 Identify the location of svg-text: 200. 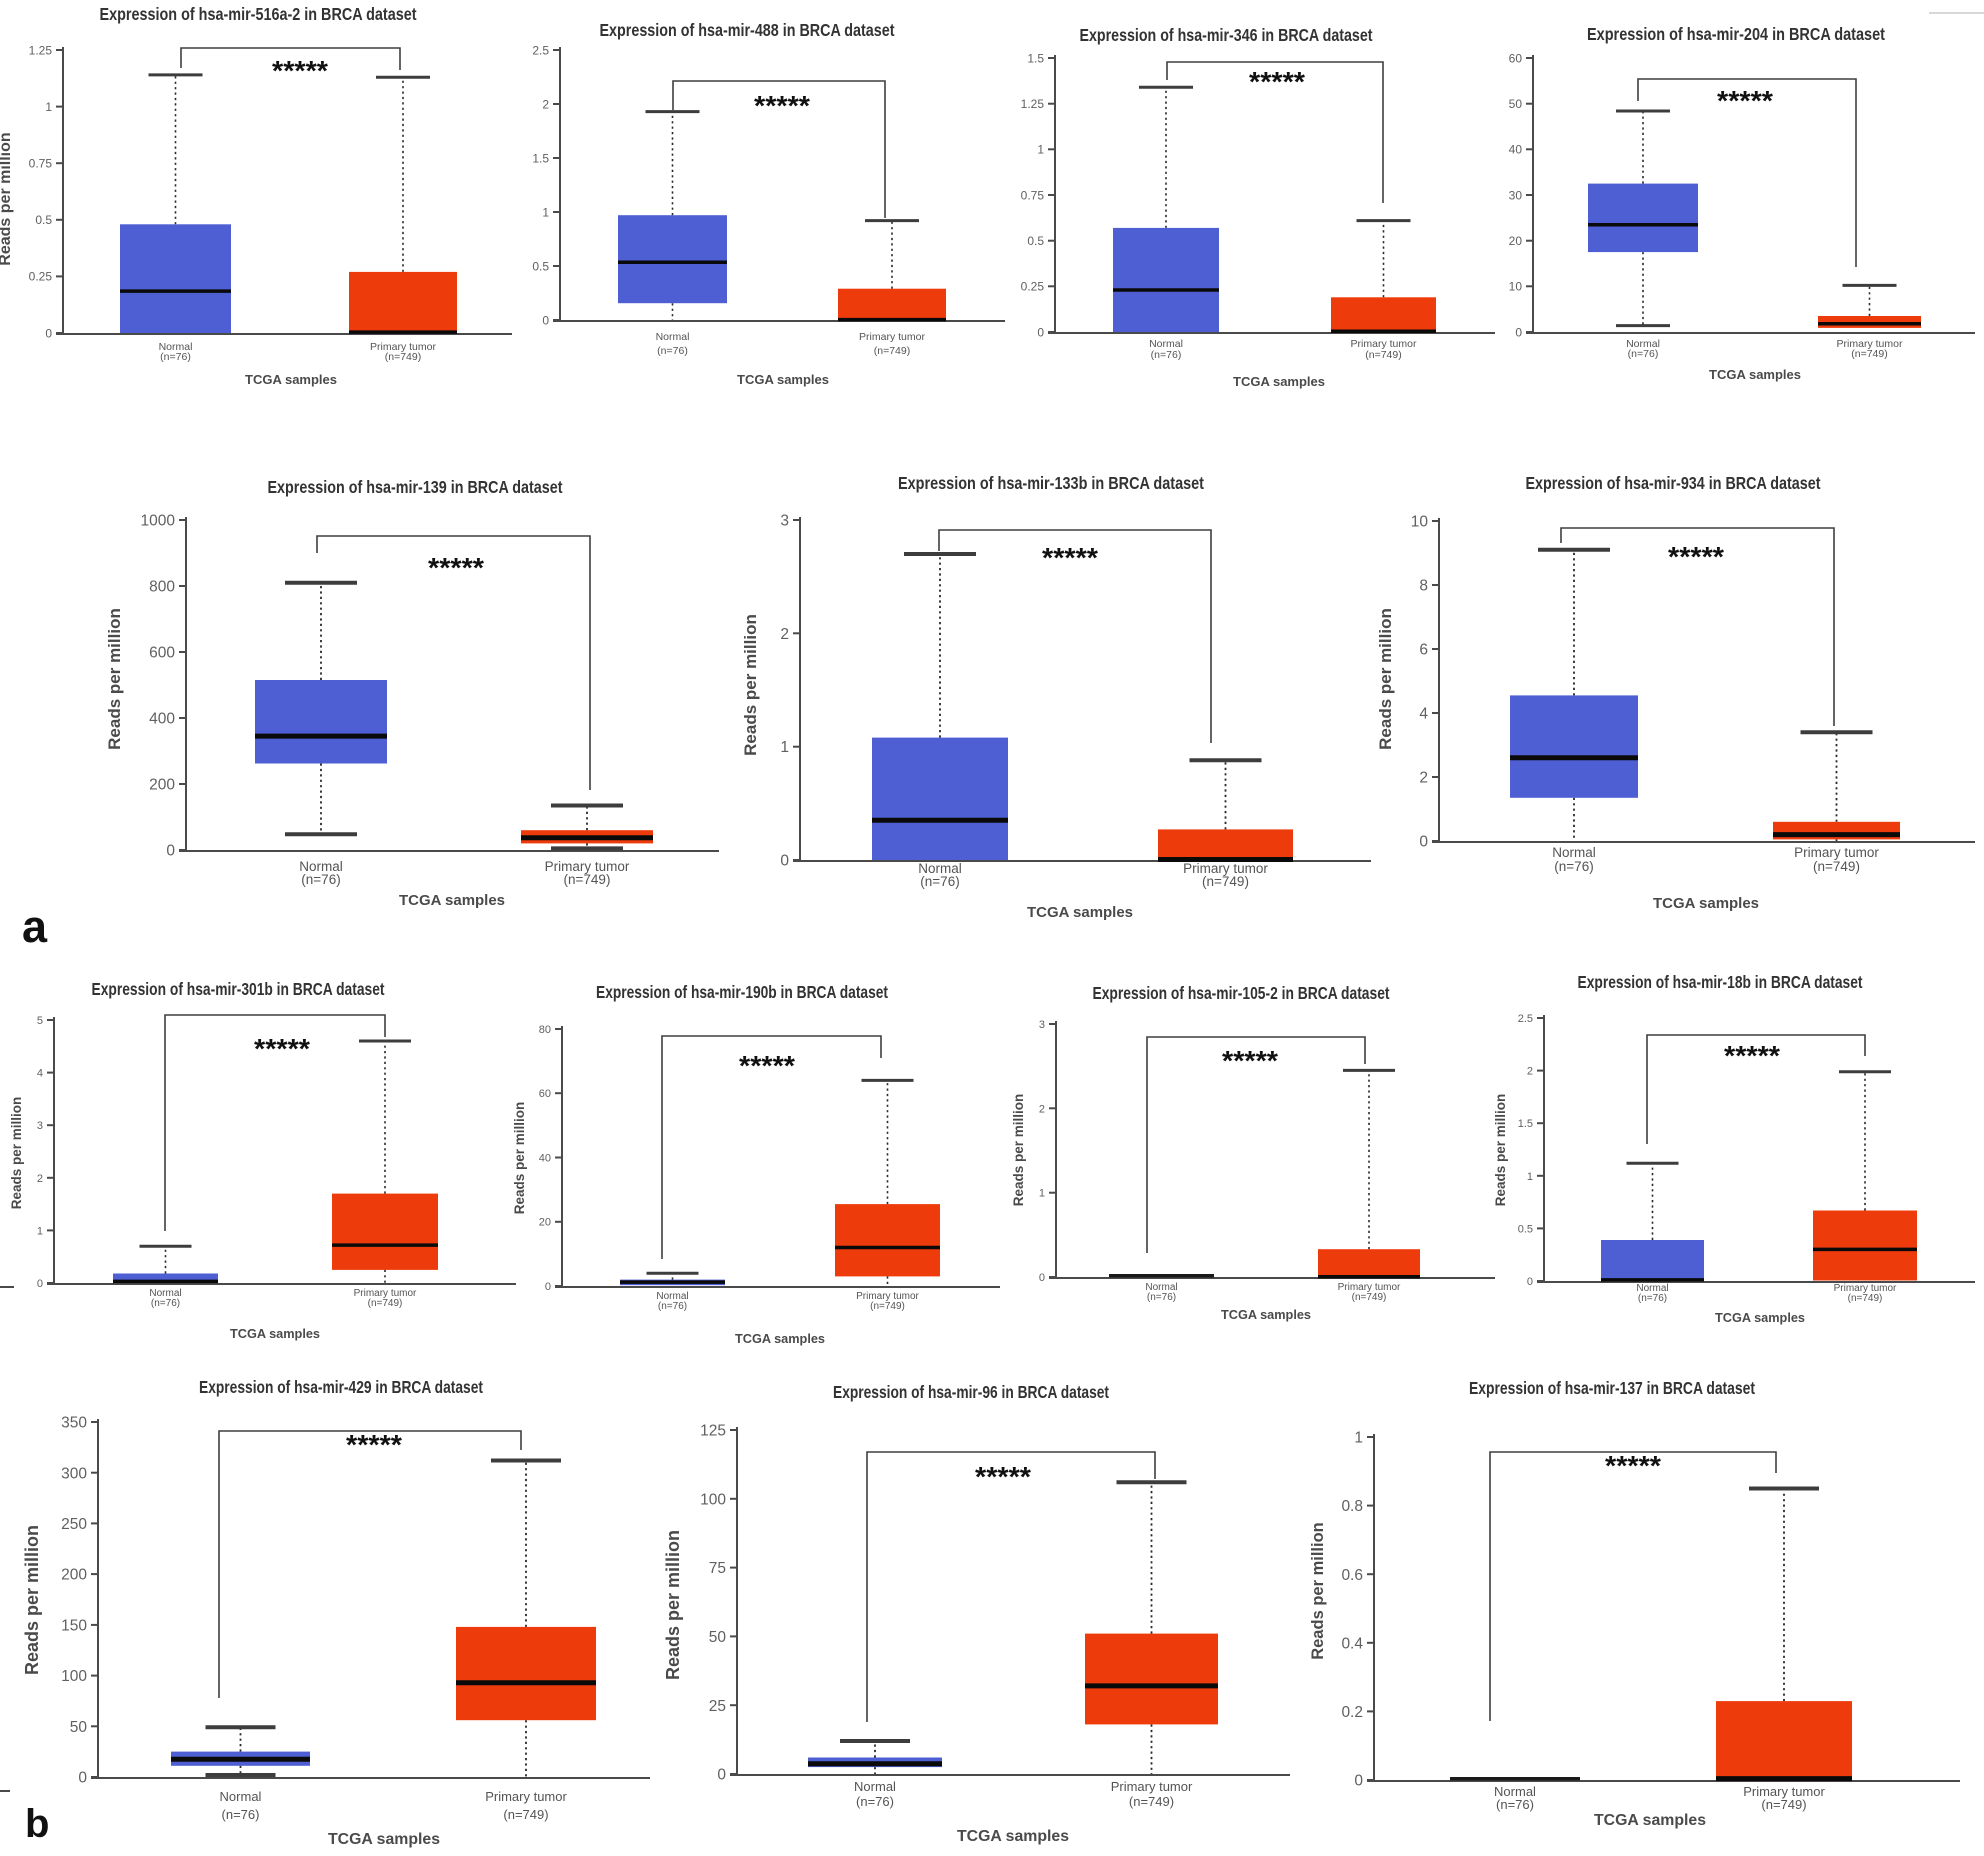
(74, 1575).